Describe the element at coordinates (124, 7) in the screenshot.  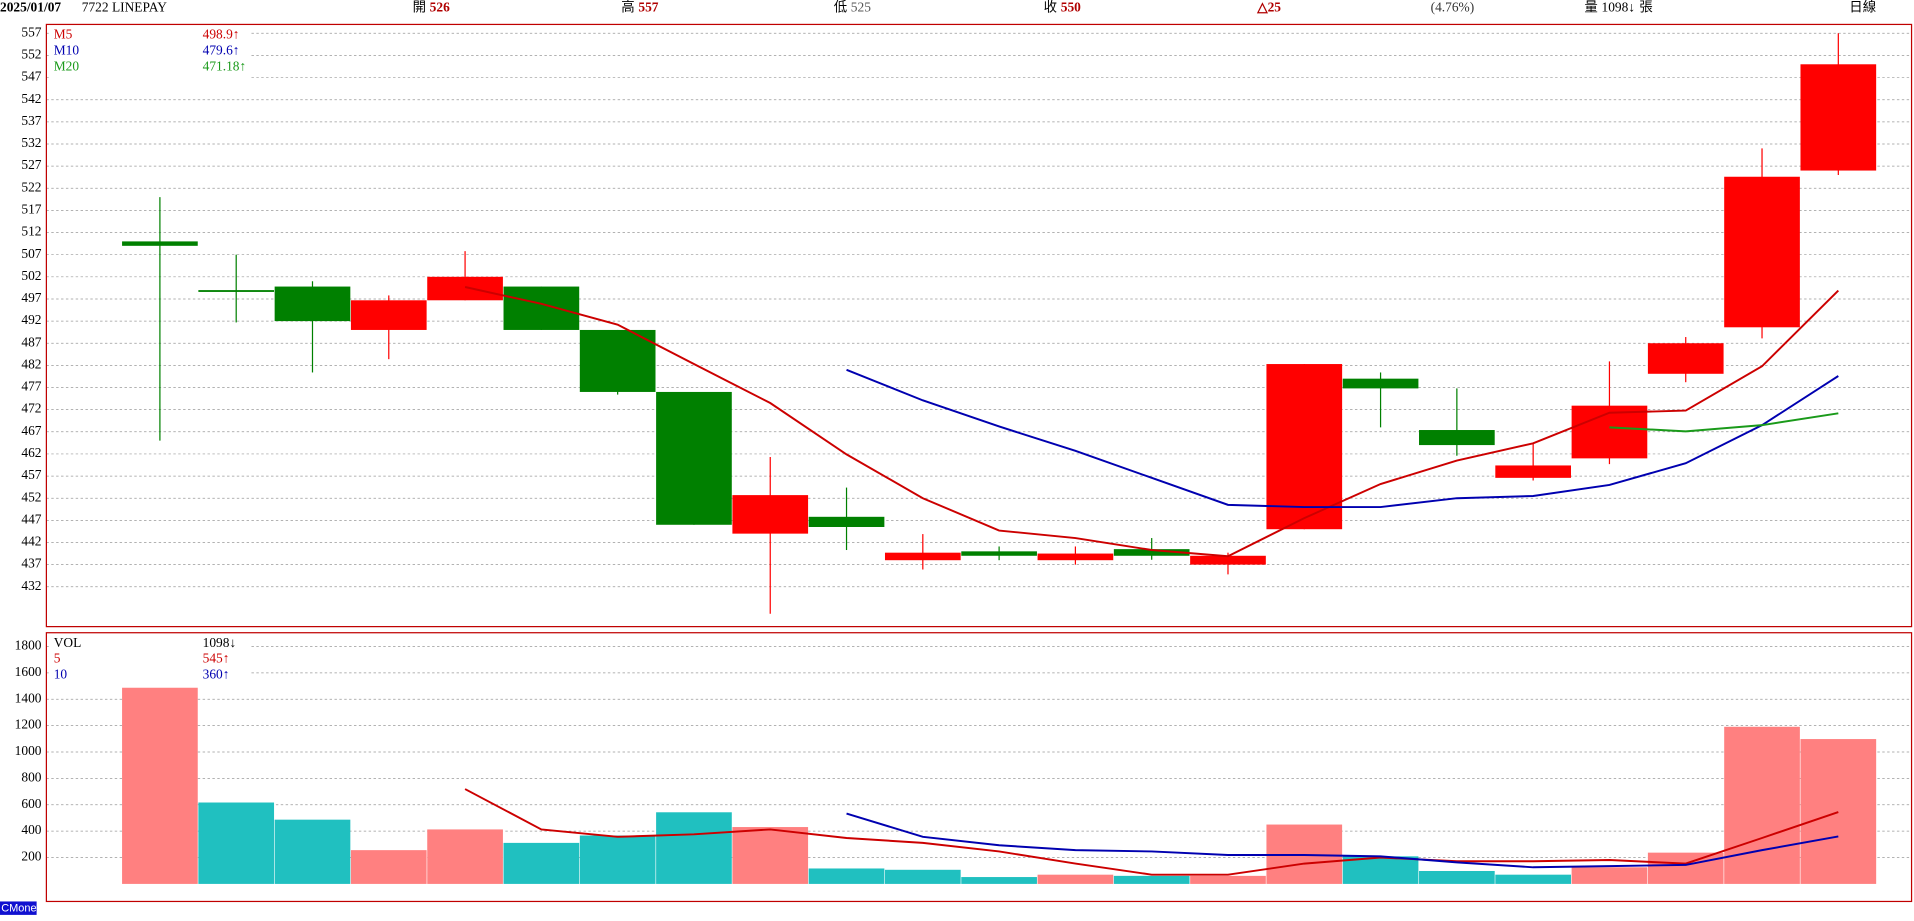
I see `symbol: 7722 LINEPAY` at that location.